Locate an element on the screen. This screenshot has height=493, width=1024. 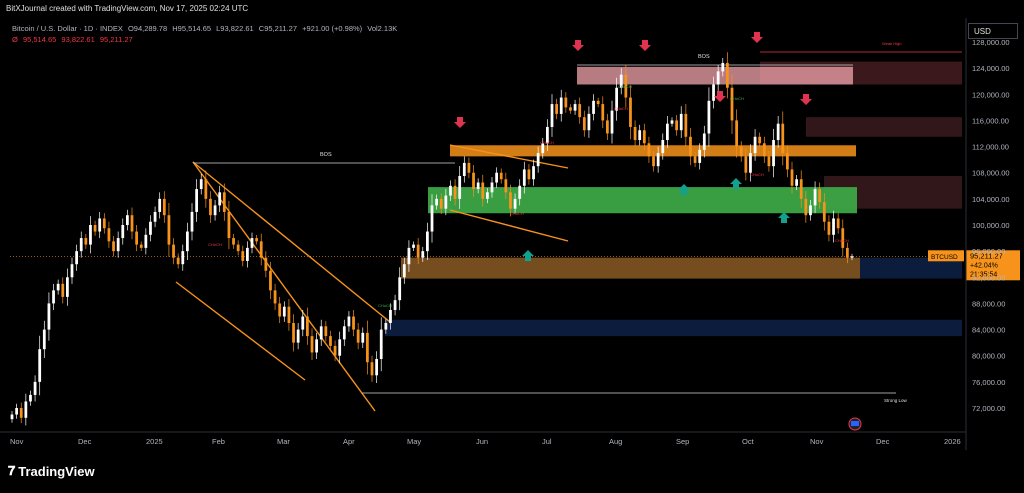
y-tick-label: 116,000.00 is located at coordinates (990, 120).